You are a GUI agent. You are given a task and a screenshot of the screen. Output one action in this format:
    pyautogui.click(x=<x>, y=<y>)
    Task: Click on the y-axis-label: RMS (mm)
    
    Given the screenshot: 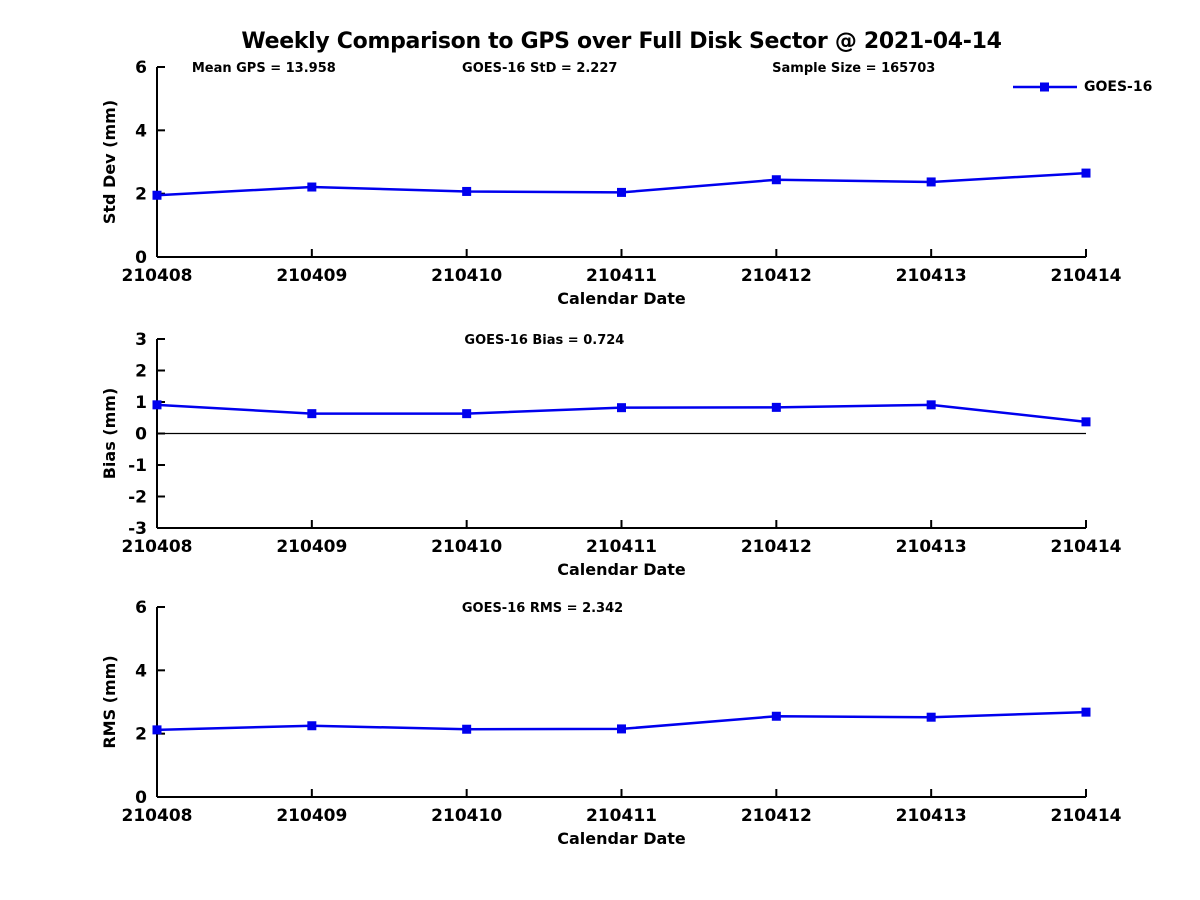 What is the action you would take?
    pyautogui.click(x=109, y=701)
    